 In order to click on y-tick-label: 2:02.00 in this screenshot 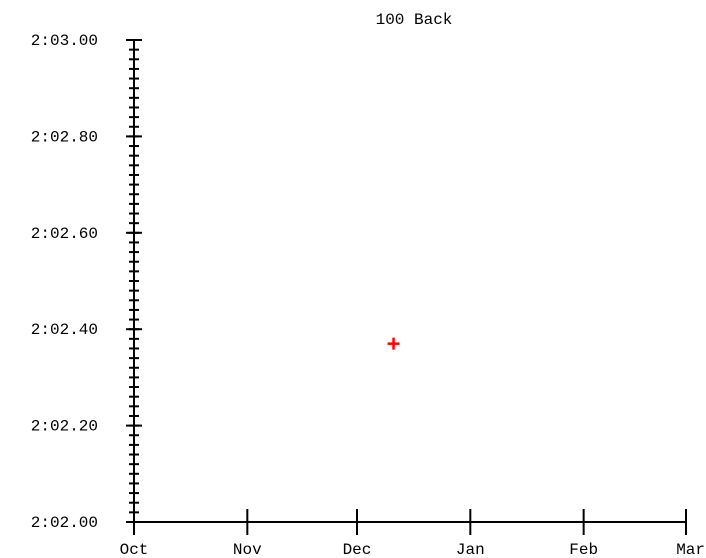, I will do `click(64, 523)`.